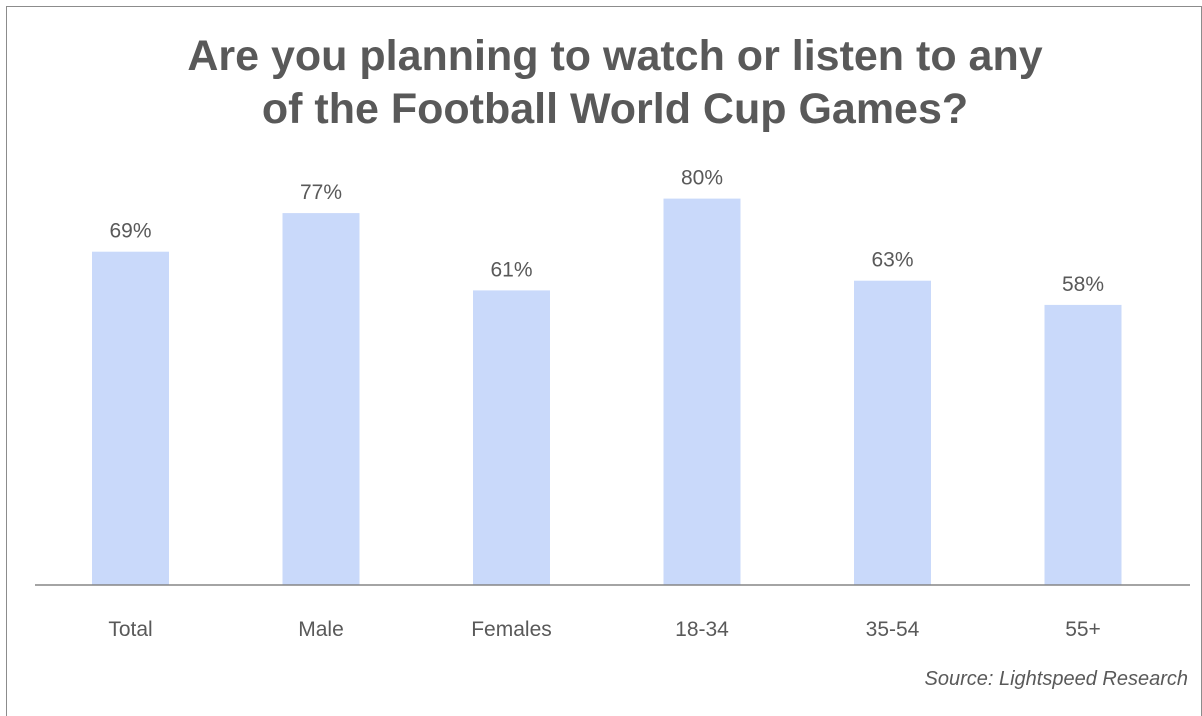 This screenshot has width=1202, height=716. Describe the element at coordinates (604, 629) in the screenshot. I see `category-labels-group: Total Male Females 18-34 35-54 55+` at that location.